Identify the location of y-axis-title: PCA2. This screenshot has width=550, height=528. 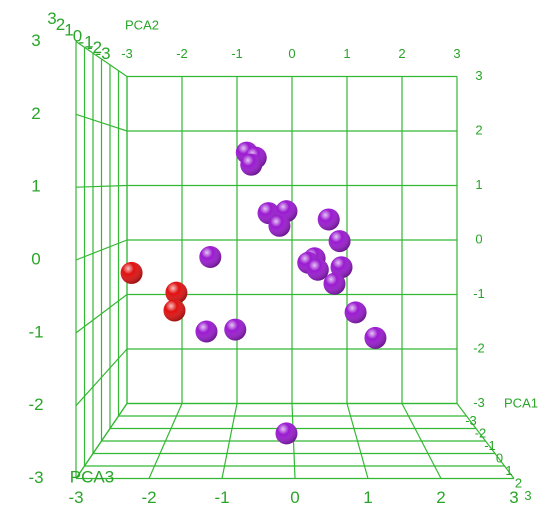
(142, 24).